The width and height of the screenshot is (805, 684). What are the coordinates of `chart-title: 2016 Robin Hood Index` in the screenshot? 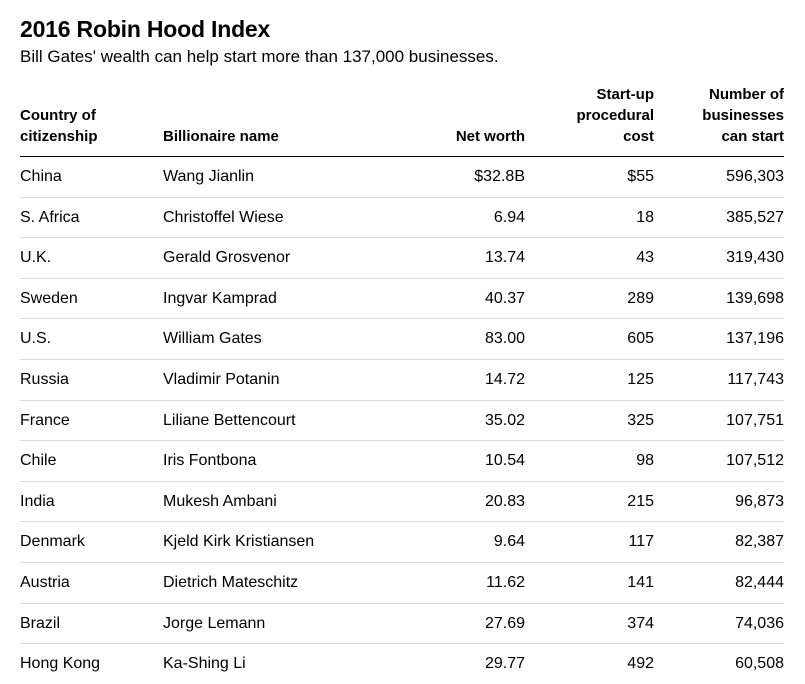 It's located at (145, 29).